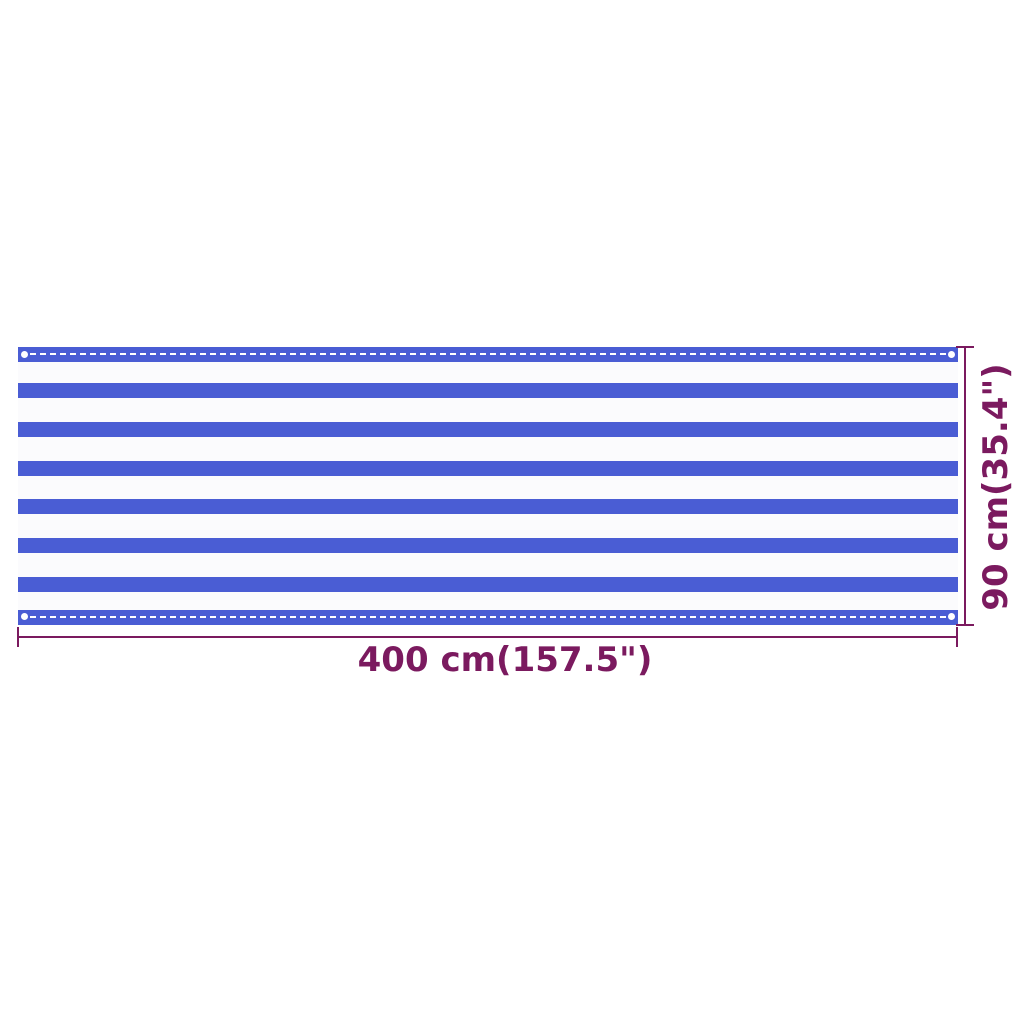 The image size is (1024, 1024). What do you see at coordinates (957, 637) in the screenshot?
I see `width-tick-right` at bounding box center [957, 637].